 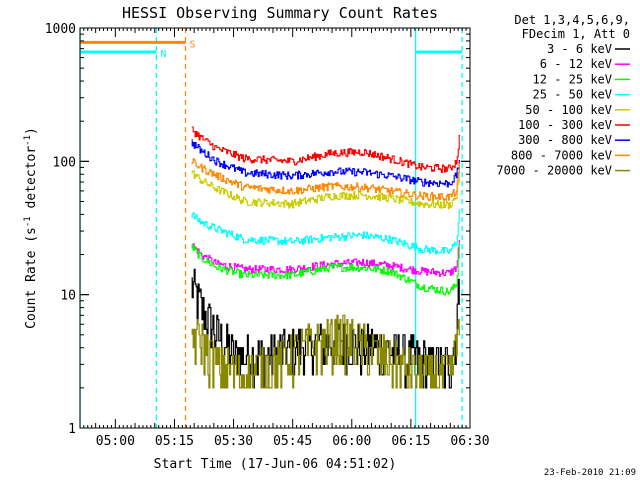 I want to click on x-tick-label-5: 06:15, so click(x=410, y=441).